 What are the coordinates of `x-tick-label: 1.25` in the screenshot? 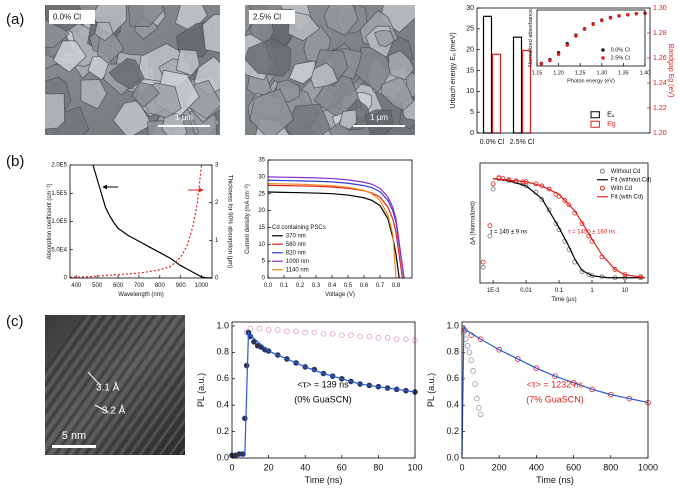 It's located at (580, 73).